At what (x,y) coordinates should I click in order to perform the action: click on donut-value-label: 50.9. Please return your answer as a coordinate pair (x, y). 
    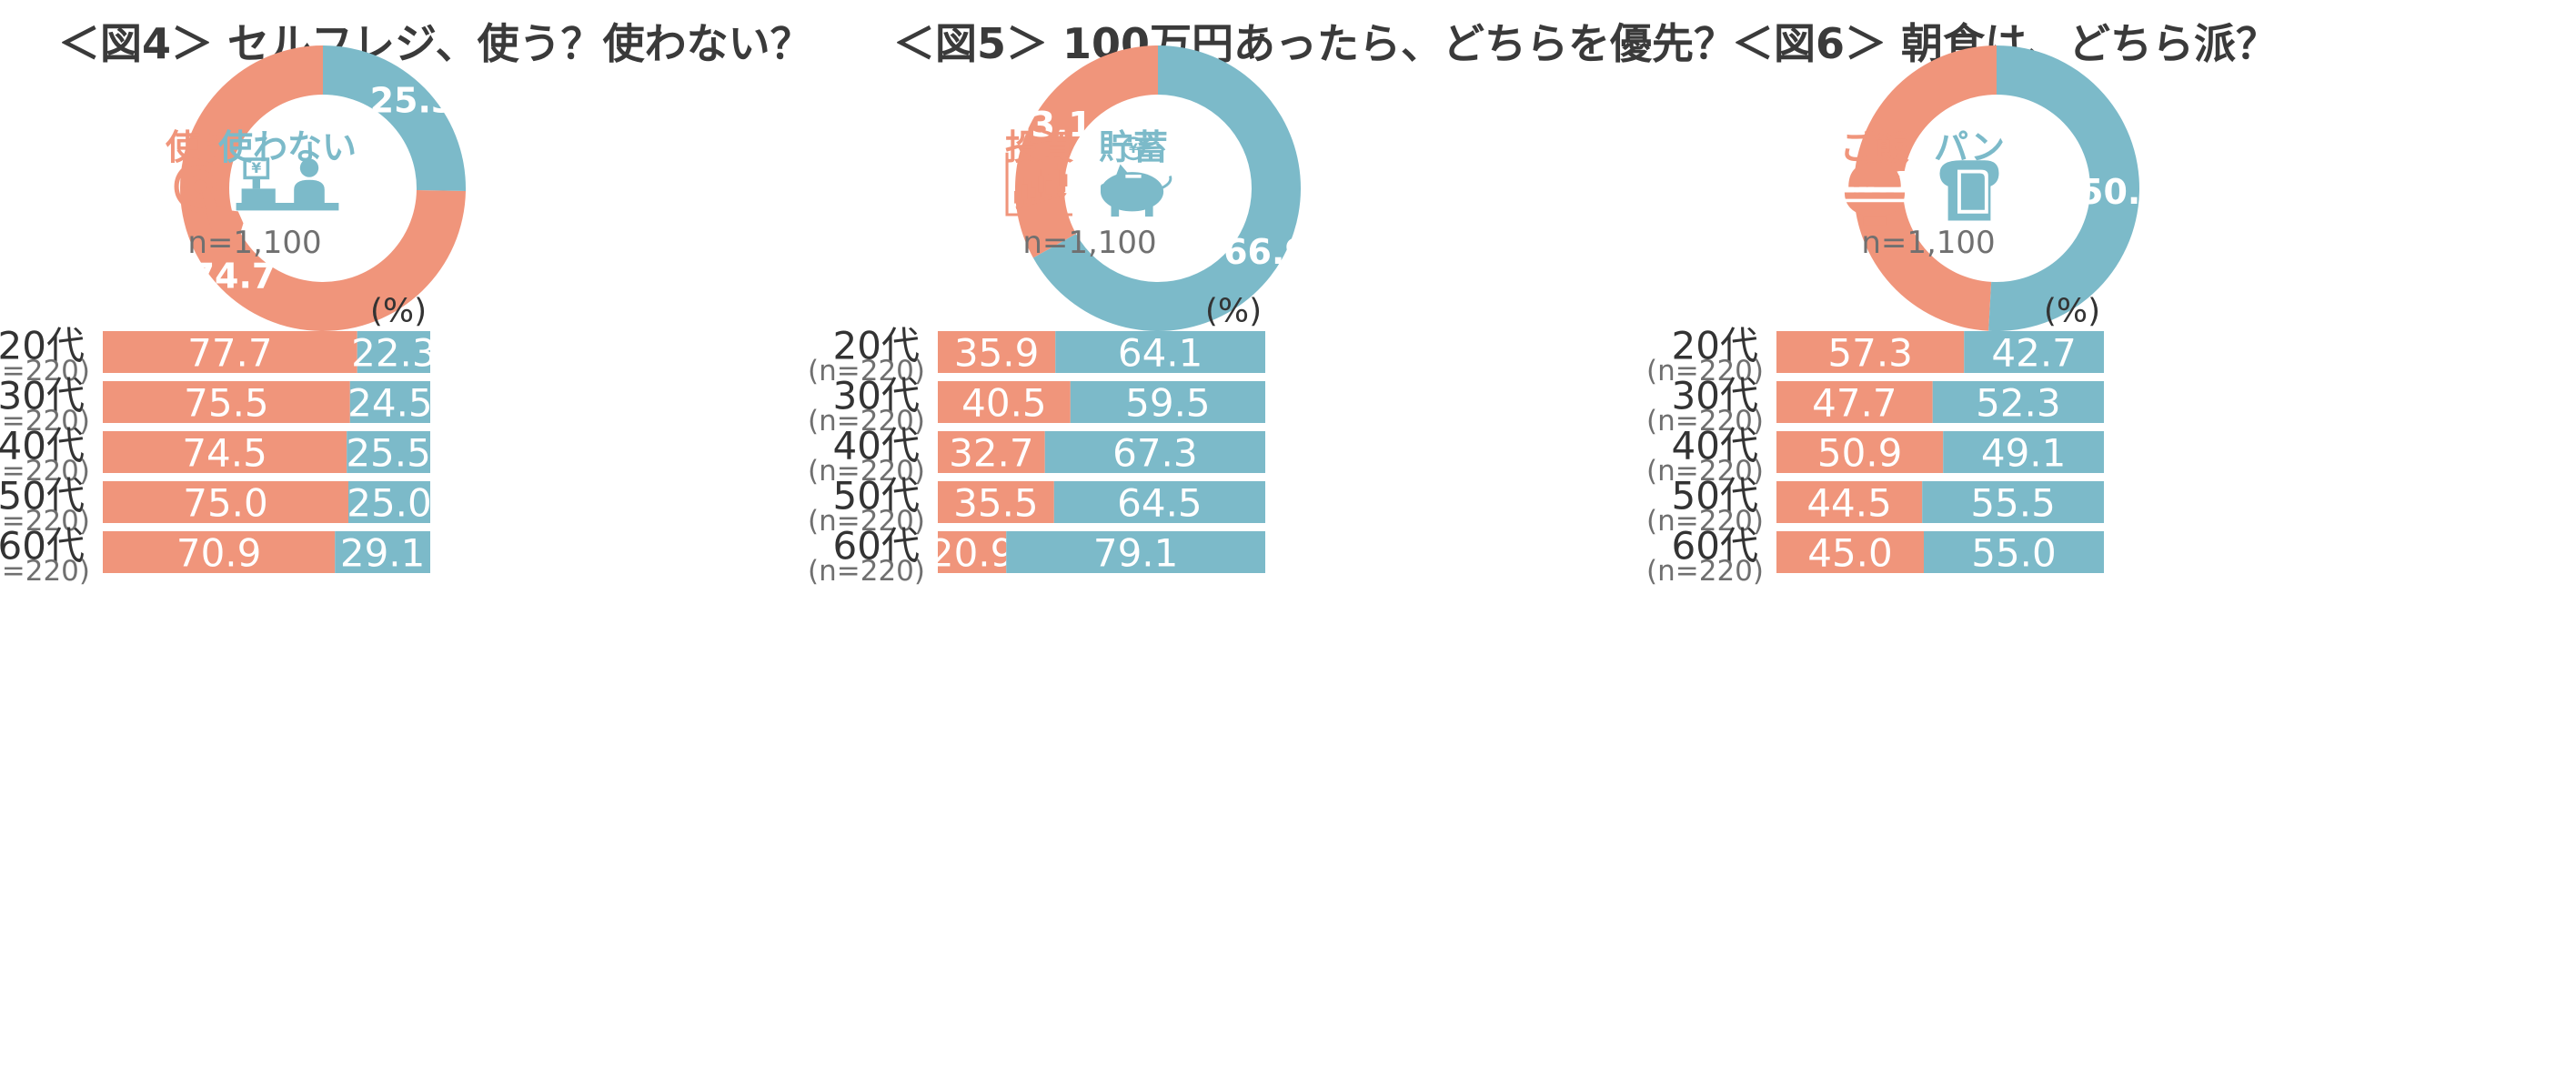
    Looking at the image, I should click on (2122, 192).